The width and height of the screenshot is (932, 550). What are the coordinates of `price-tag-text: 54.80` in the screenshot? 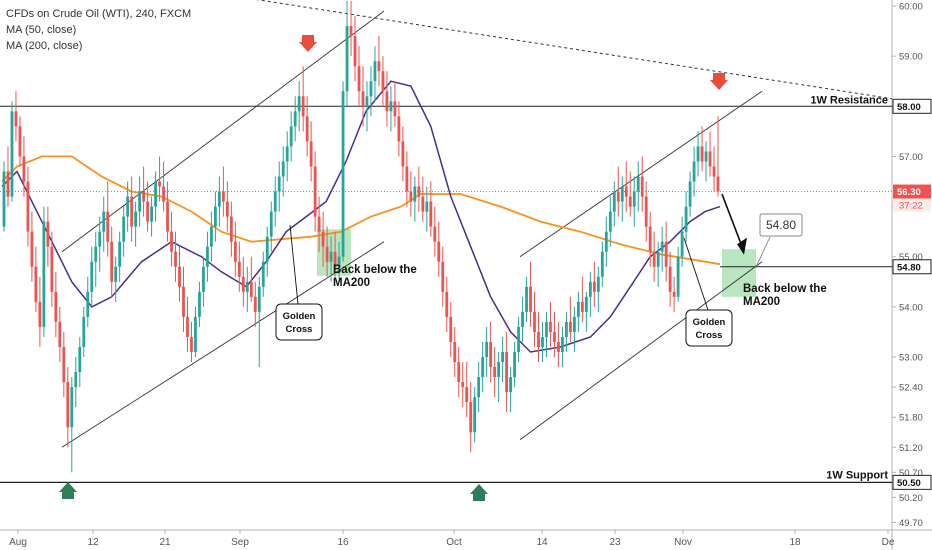 It's located at (909, 267).